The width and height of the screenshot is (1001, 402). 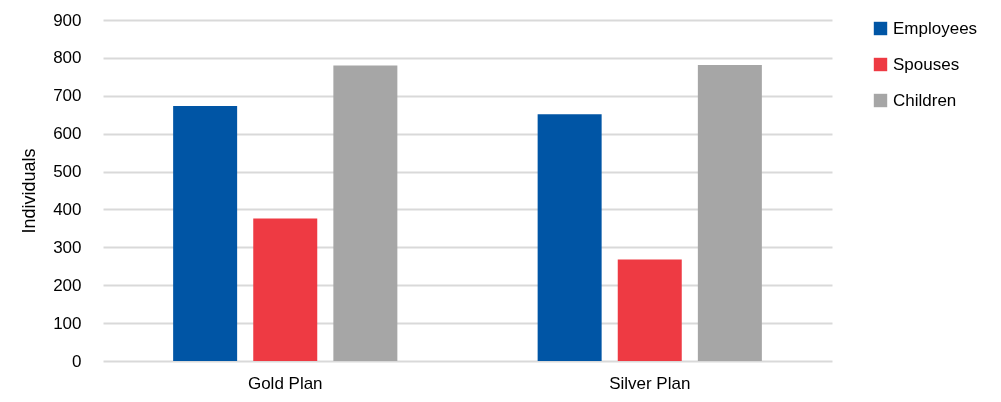 What do you see at coordinates (925, 100) in the screenshot?
I see `legend-label: Children` at bounding box center [925, 100].